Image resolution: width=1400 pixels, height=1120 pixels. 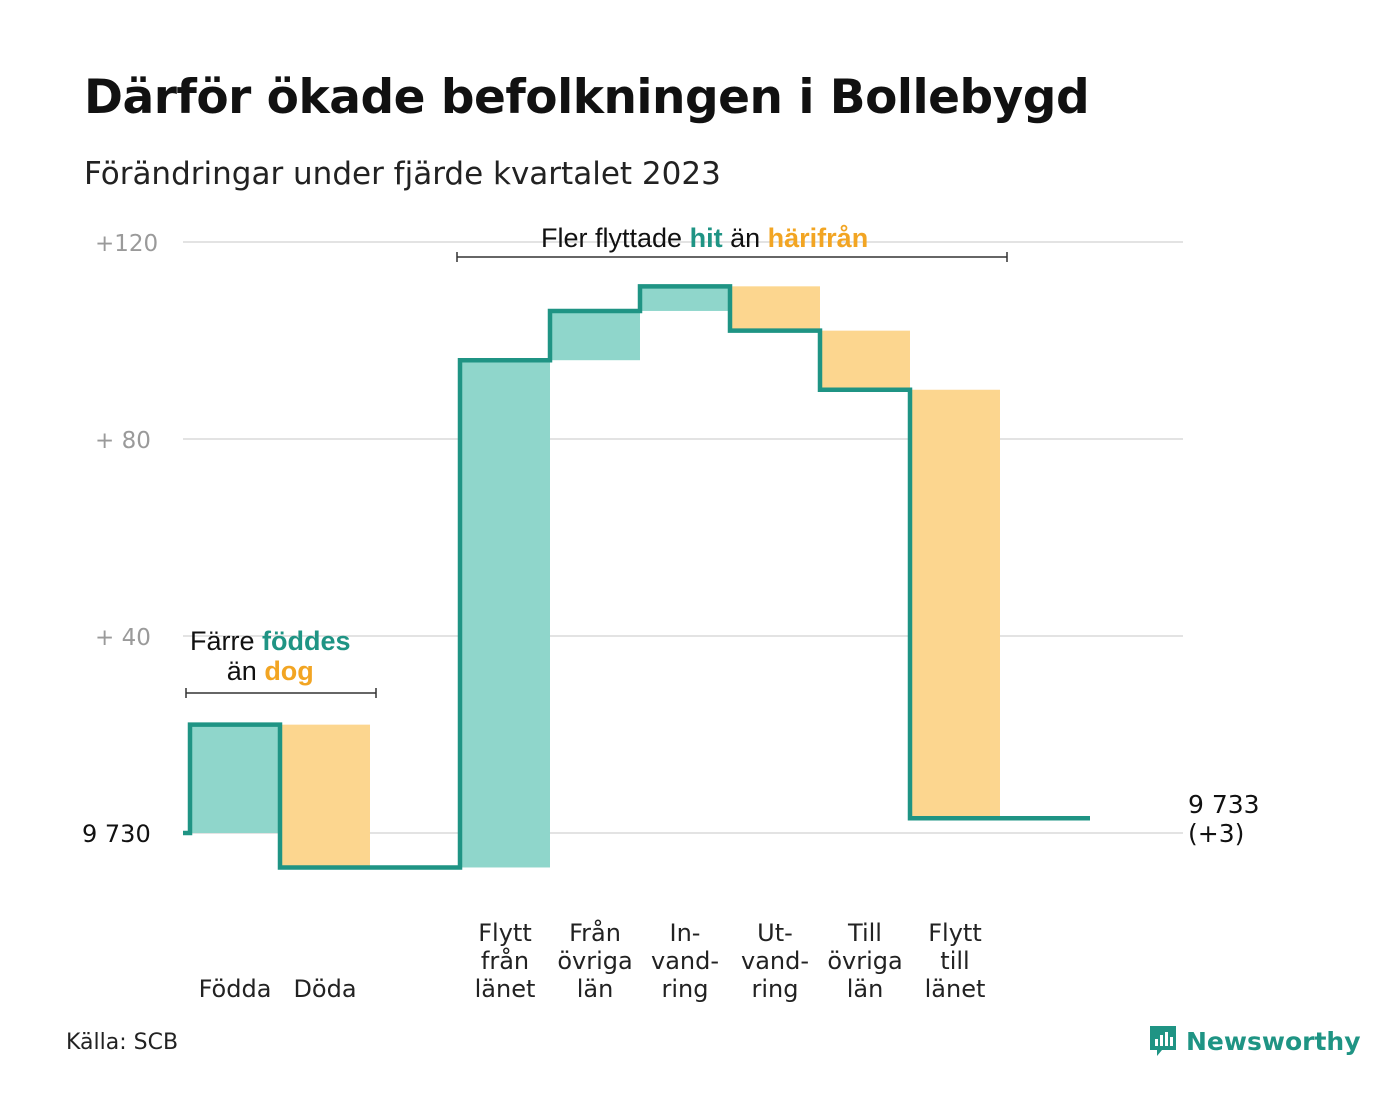 What do you see at coordinates (222, 641) in the screenshot?
I see `births-annotation-pre: Färre` at bounding box center [222, 641].